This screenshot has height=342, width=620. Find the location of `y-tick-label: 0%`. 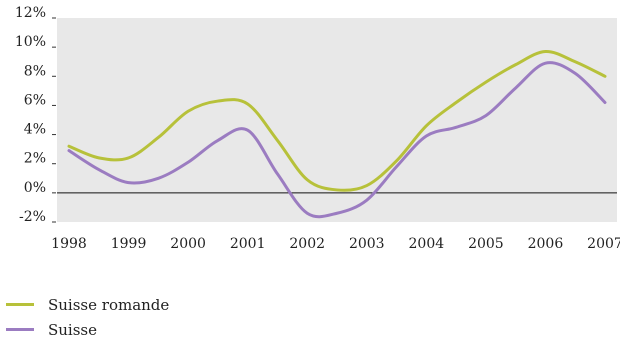

y-tick-label: 0% is located at coordinates (35, 188).